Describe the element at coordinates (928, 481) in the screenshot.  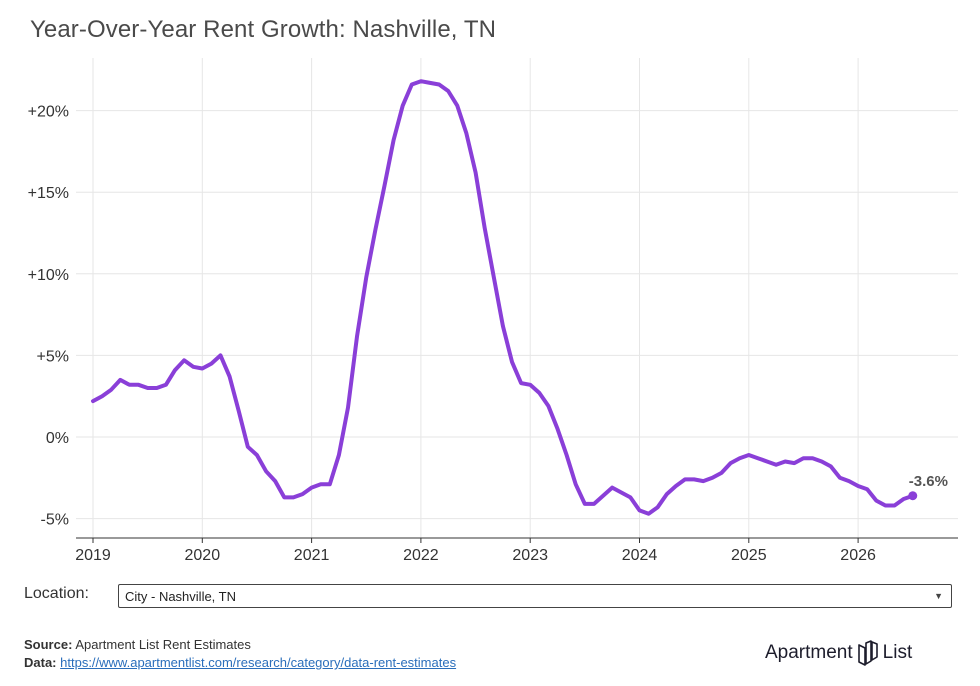
I see `latest-value-label: -3.6%` at that location.